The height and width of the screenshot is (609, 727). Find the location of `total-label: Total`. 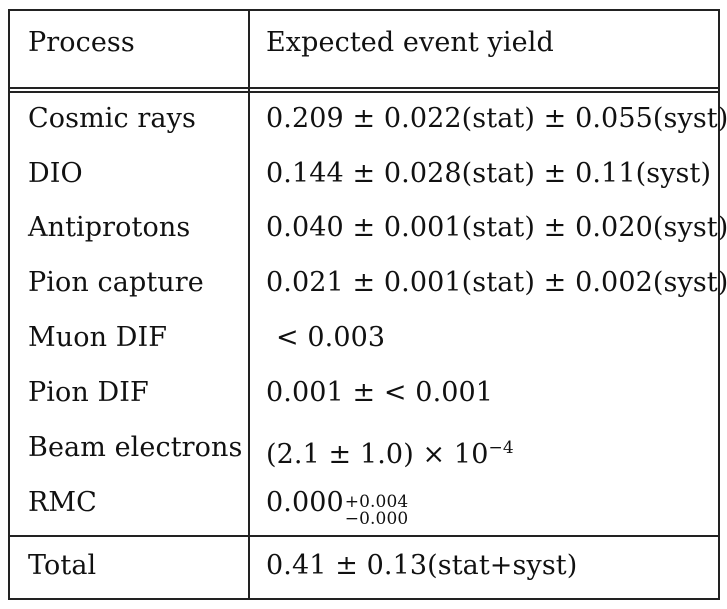

total-label: Total is located at coordinates (62, 565).